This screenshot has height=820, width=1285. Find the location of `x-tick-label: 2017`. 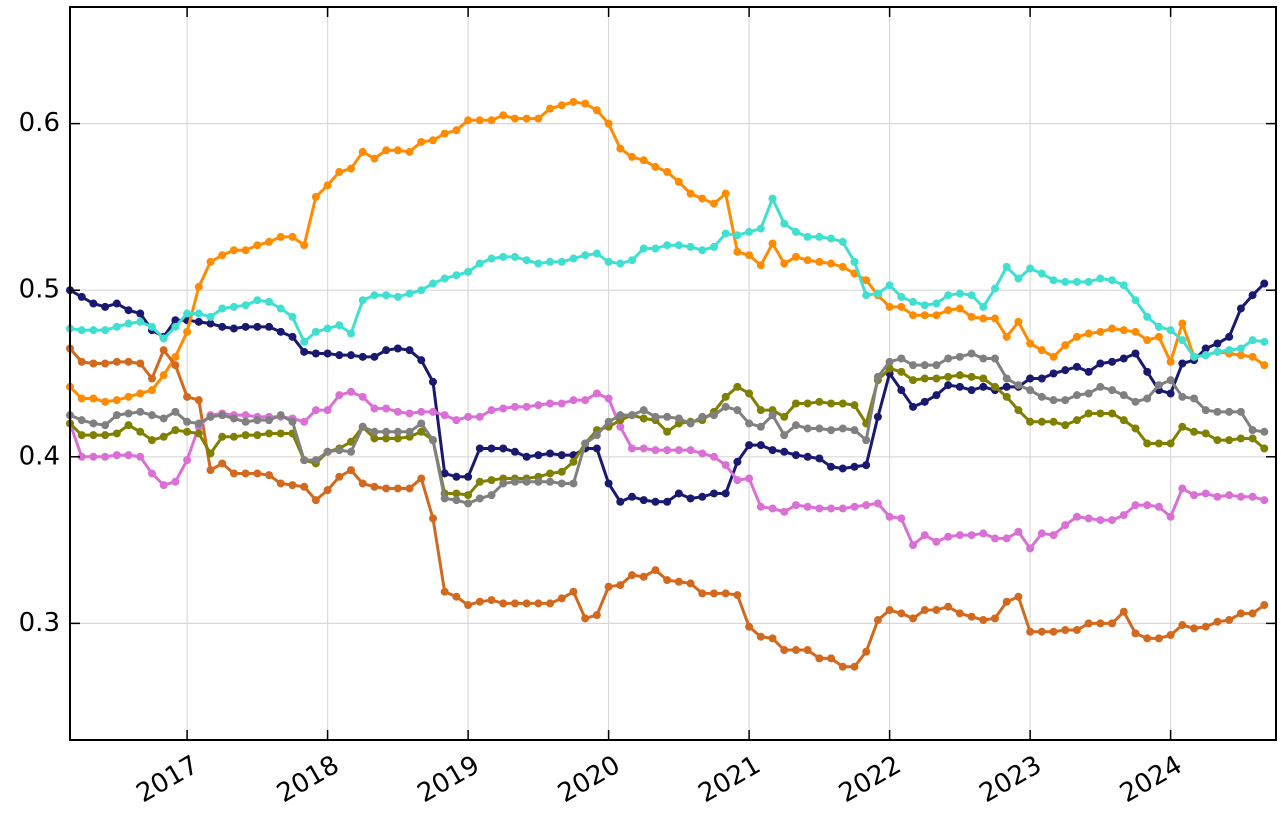

x-tick-label: 2017 is located at coordinates (167, 779).